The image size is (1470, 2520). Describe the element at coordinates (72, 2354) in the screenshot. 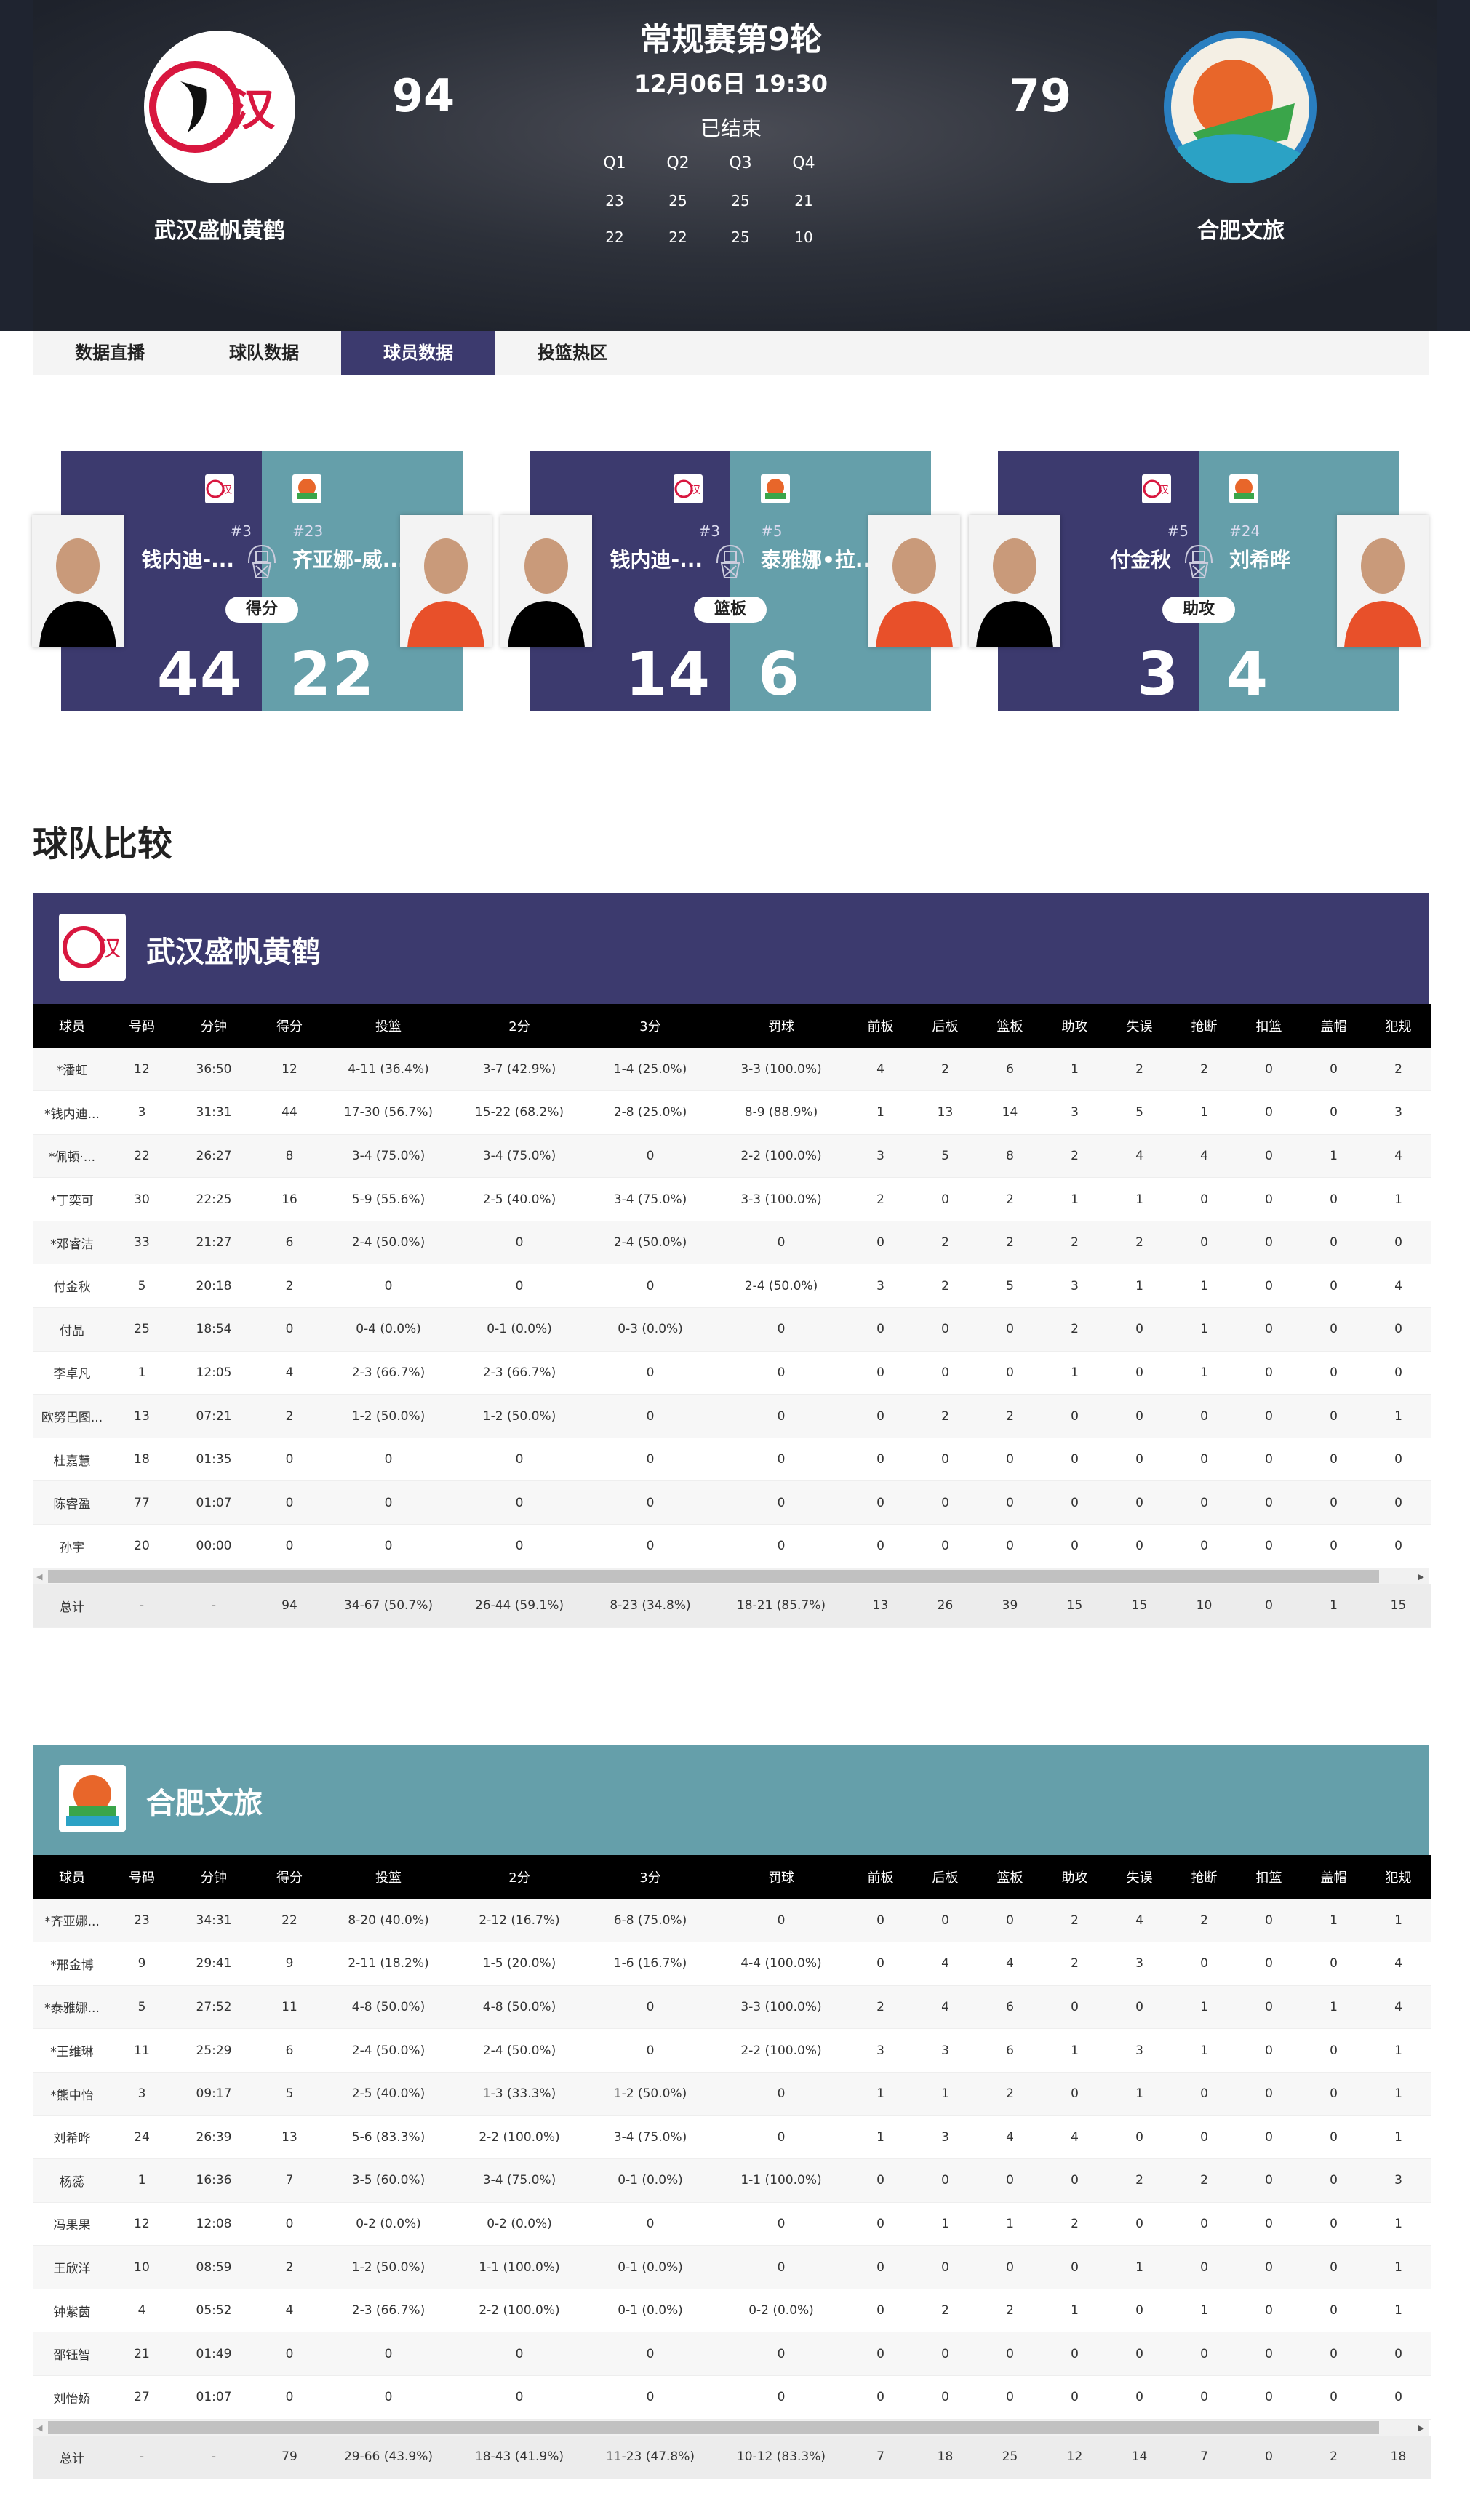

I see `player-name-cell: 邵钰智` at that location.